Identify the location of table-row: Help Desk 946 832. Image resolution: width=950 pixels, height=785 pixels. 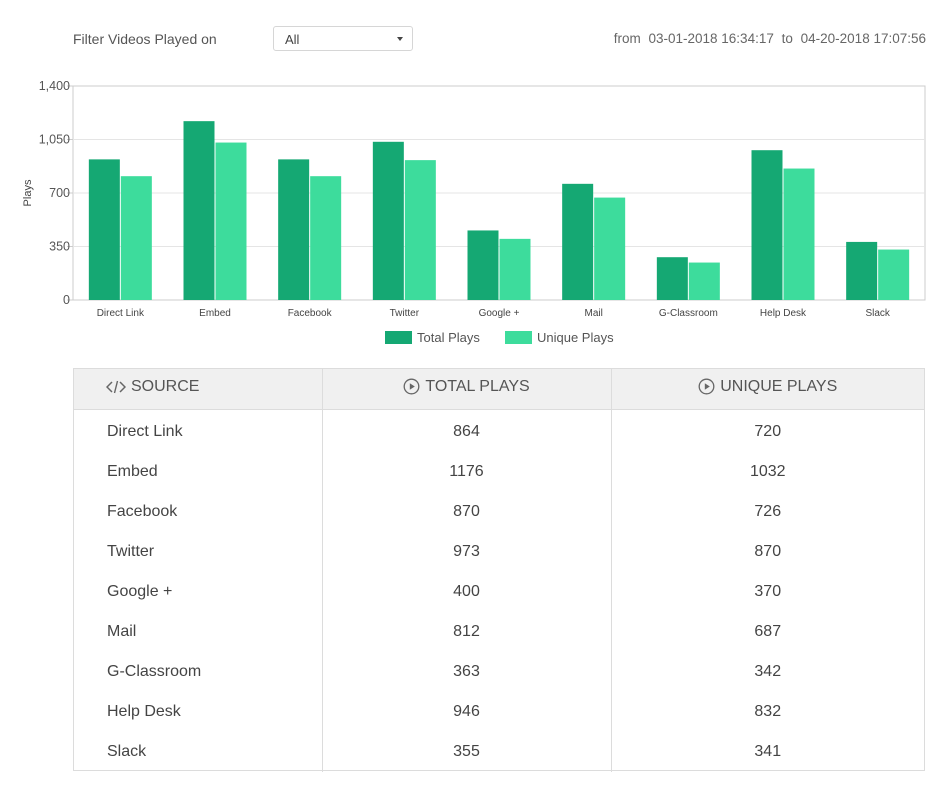
(499, 711).